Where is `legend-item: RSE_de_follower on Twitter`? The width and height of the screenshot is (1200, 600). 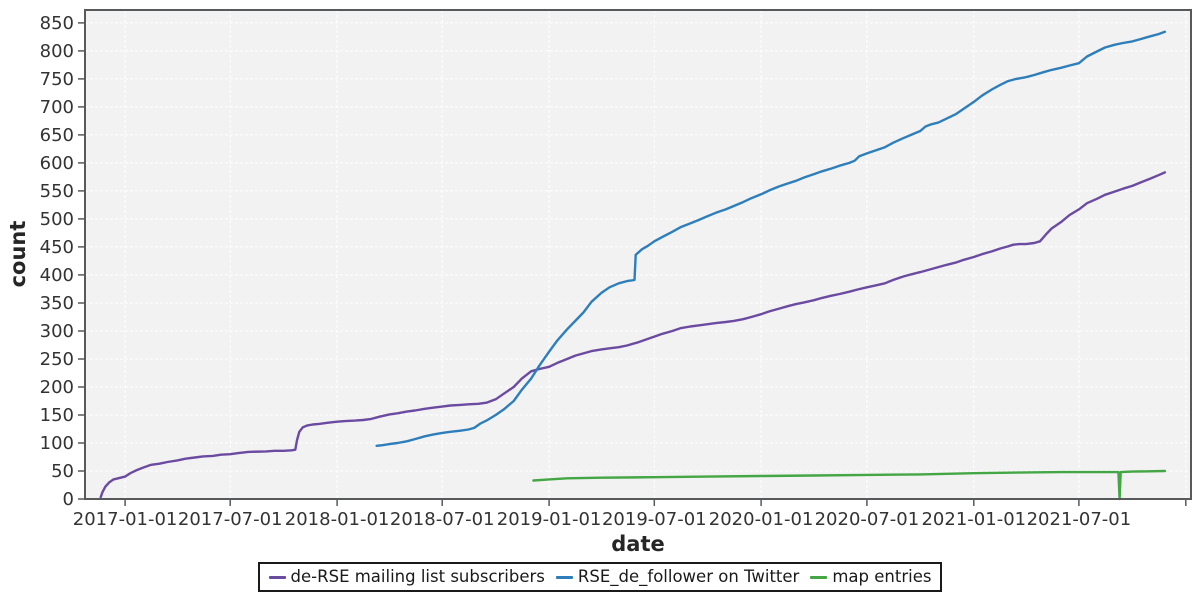 legend-item: RSE_de_follower on Twitter is located at coordinates (677, 577).